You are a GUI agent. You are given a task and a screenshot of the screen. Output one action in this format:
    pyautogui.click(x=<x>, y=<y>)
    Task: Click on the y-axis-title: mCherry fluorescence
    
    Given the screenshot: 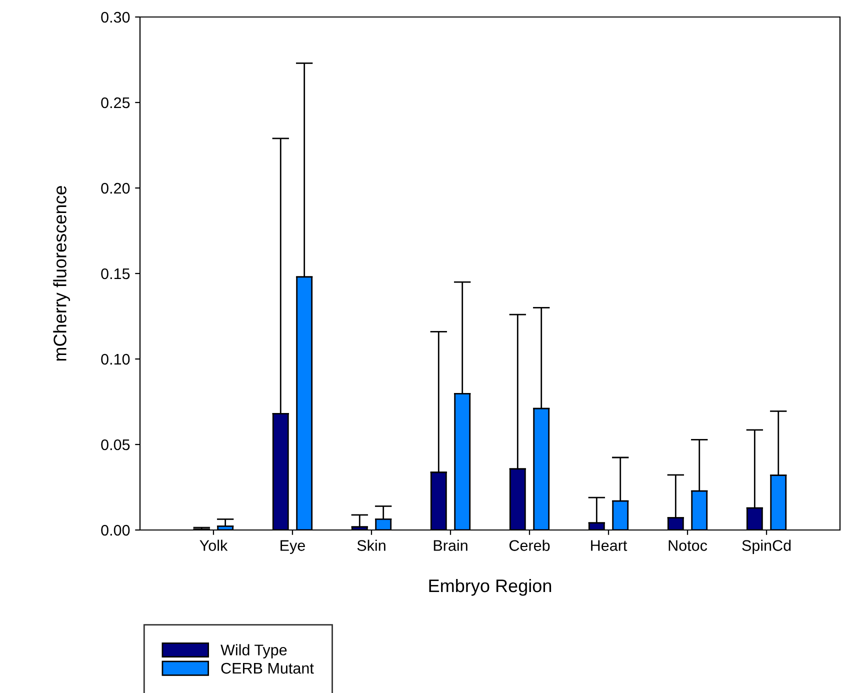 What is the action you would take?
    pyautogui.click(x=61, y=273)
    